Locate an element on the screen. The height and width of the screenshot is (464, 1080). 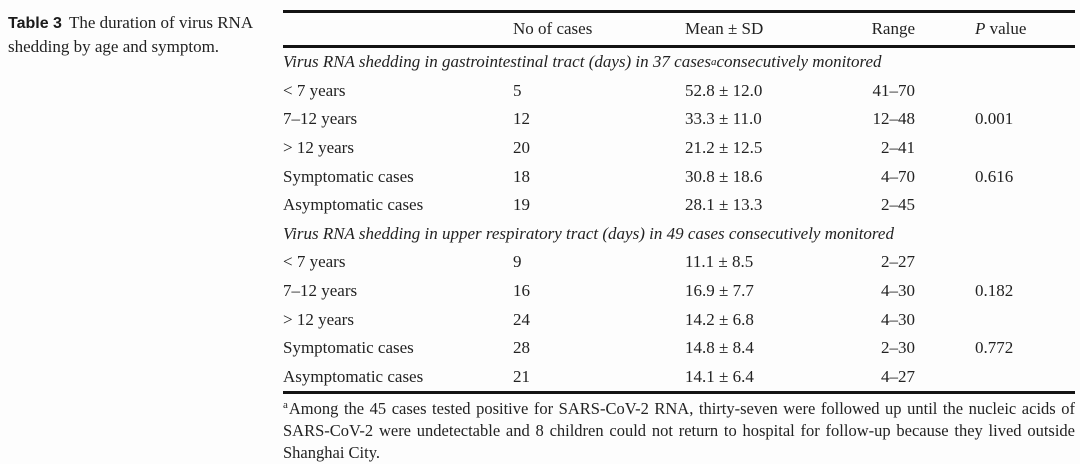
p-value-rest: value is located at coordinates (1006, 28).